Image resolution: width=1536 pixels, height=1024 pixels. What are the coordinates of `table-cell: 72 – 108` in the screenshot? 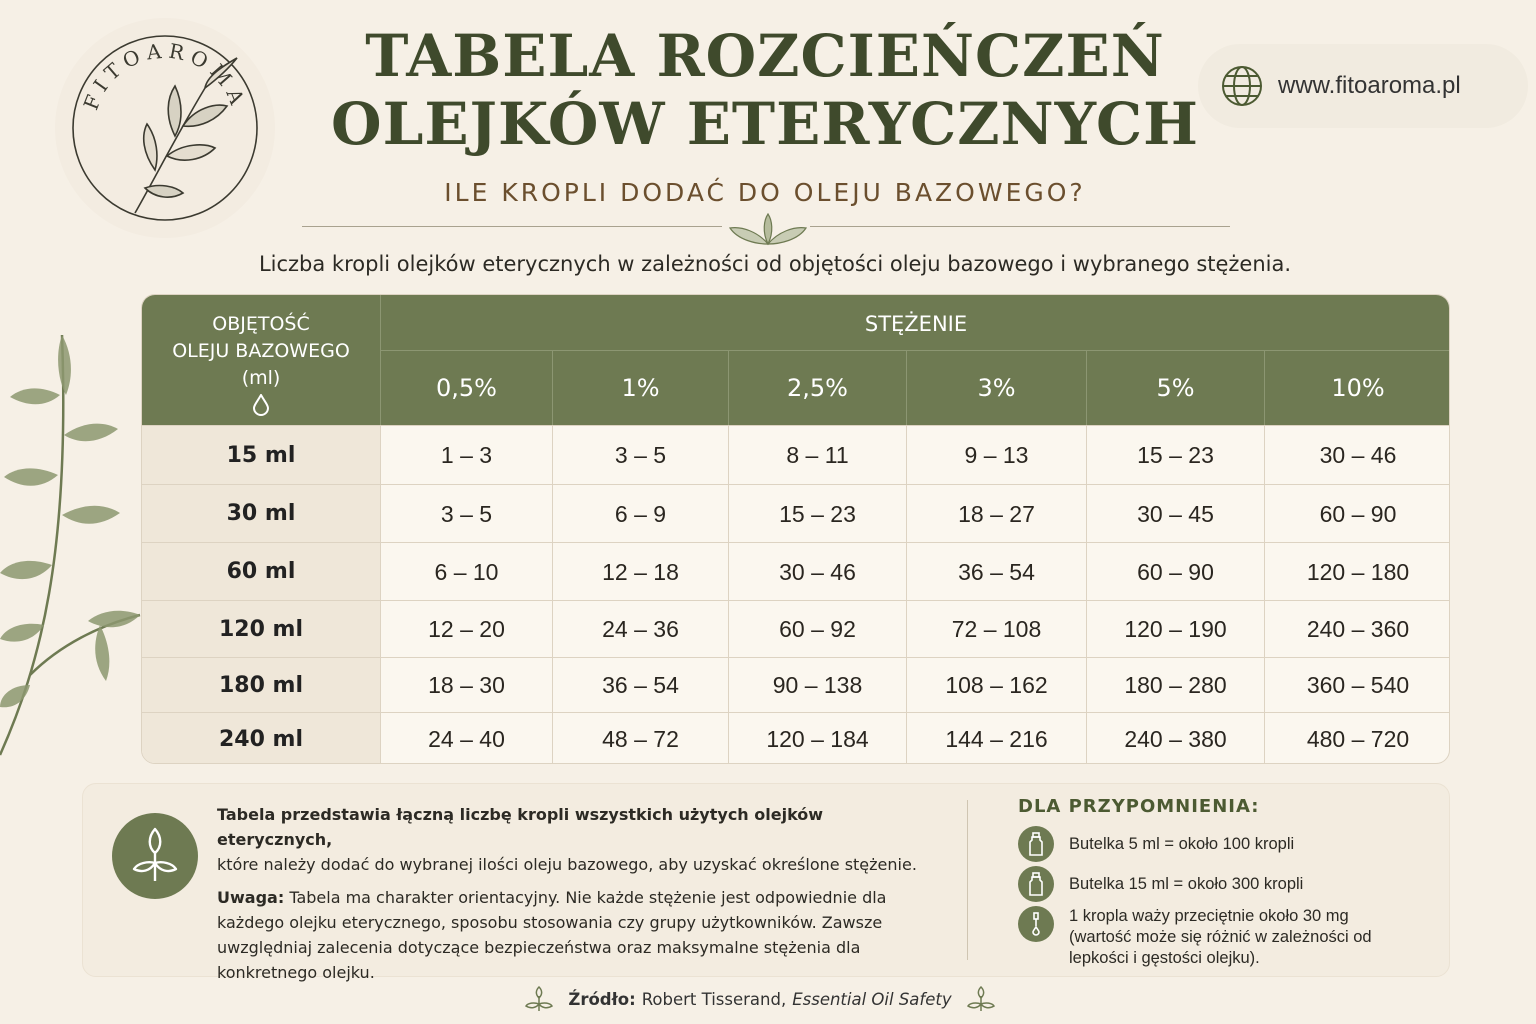 It's located at (996, 628).